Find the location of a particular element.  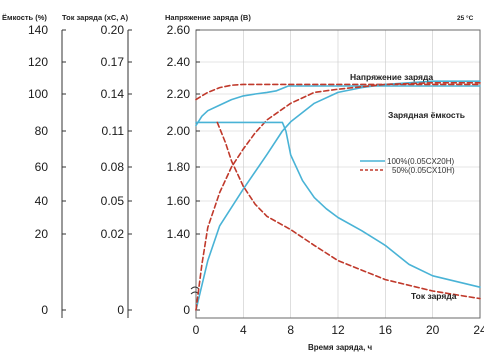

x-tick-label: 0 is located at coordinates (196, 330).